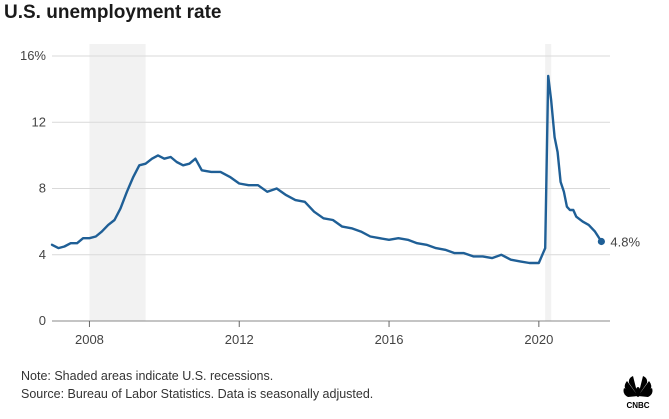 The image size is (669, 419). What do you see at coordinates (638, 393) in the screenshot?
I see `nbc-peacock-icon: CNBC` at bounding box center [638, 393].